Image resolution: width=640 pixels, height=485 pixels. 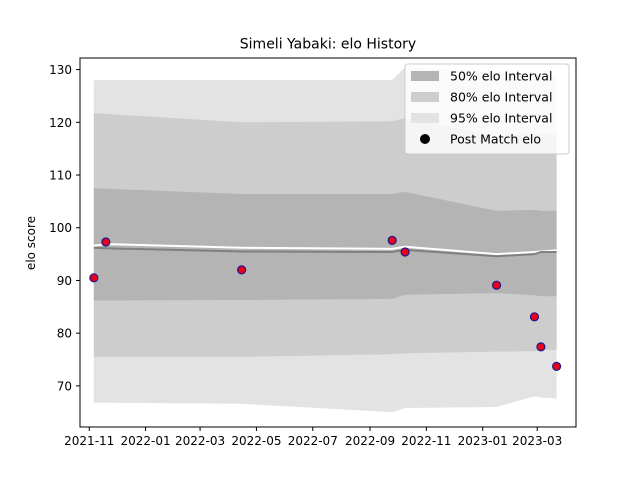 I want to click on x-tick-label: 2022-01, so click(x=146, y=441).